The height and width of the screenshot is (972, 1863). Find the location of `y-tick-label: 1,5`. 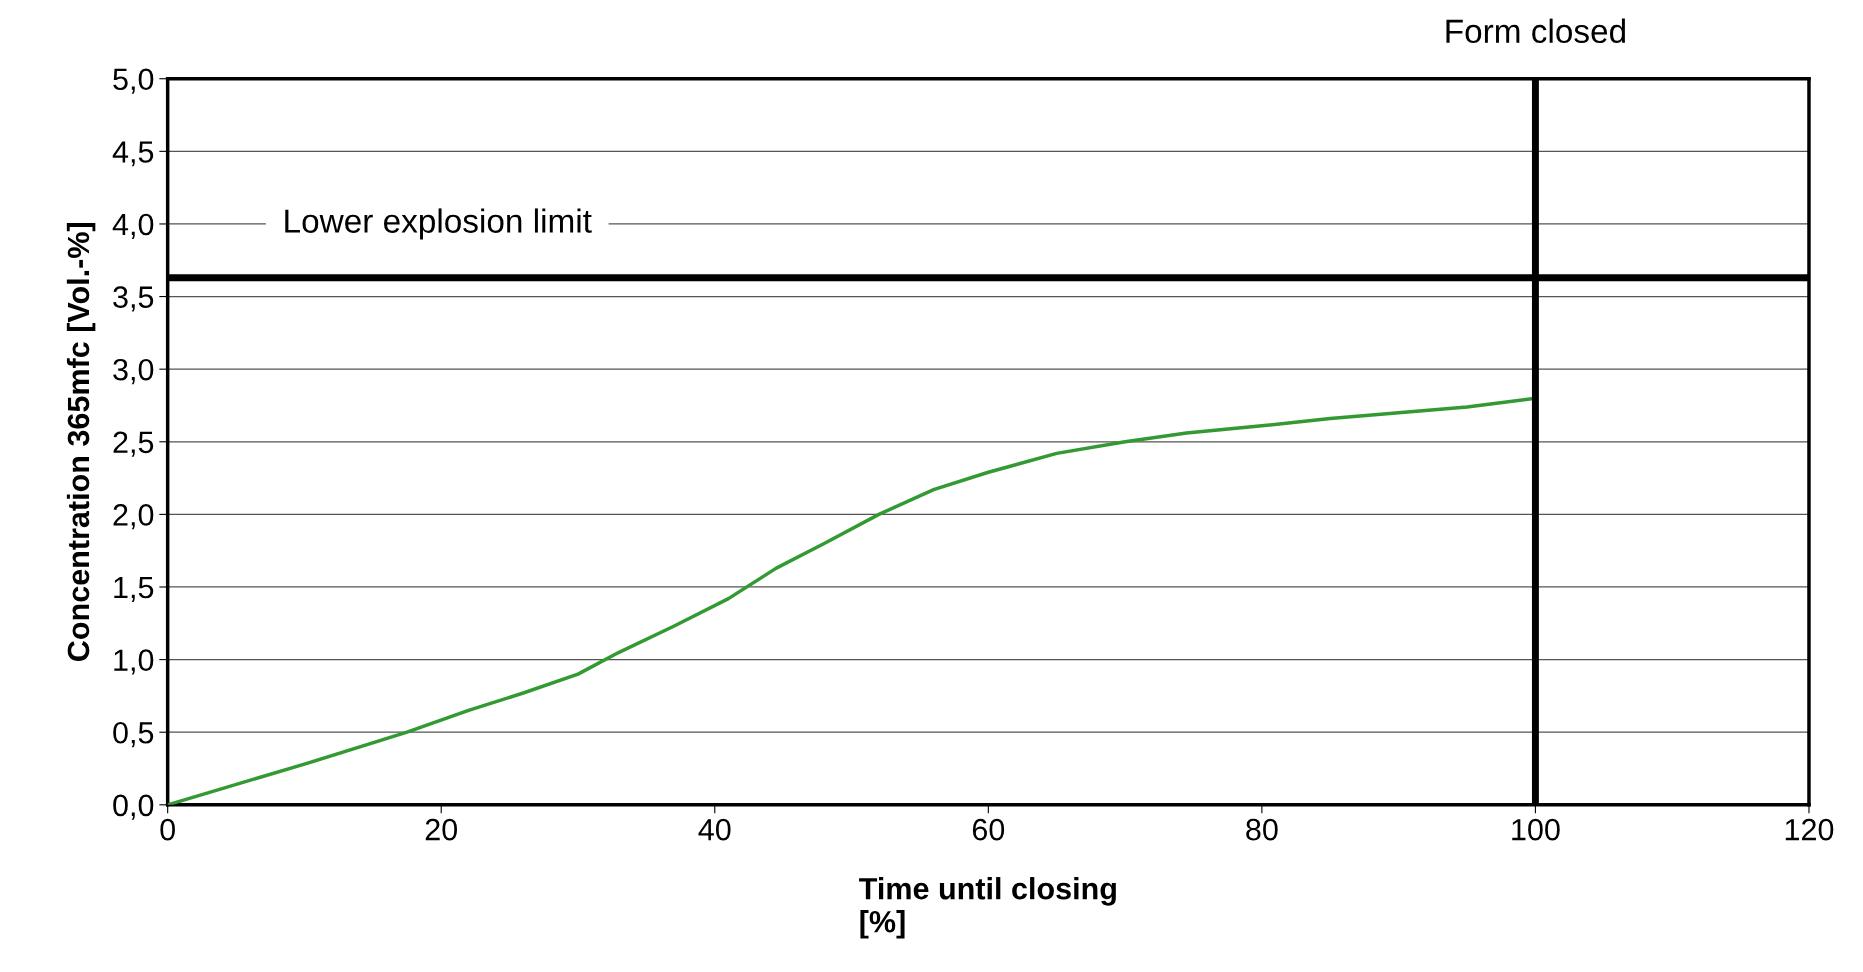

y-tick-label: 1,5 is located at coordinates (134, 589).